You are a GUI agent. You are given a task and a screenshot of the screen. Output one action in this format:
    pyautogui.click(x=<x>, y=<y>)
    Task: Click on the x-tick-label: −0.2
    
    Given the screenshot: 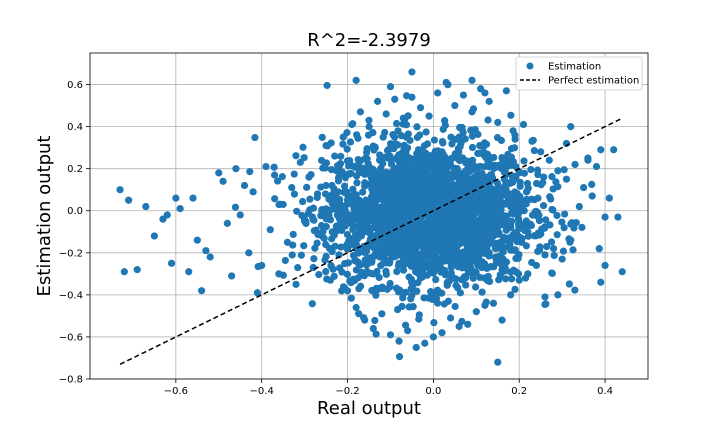 What is the action you would take?
    pyautogui.click(x=347, y=391)
    